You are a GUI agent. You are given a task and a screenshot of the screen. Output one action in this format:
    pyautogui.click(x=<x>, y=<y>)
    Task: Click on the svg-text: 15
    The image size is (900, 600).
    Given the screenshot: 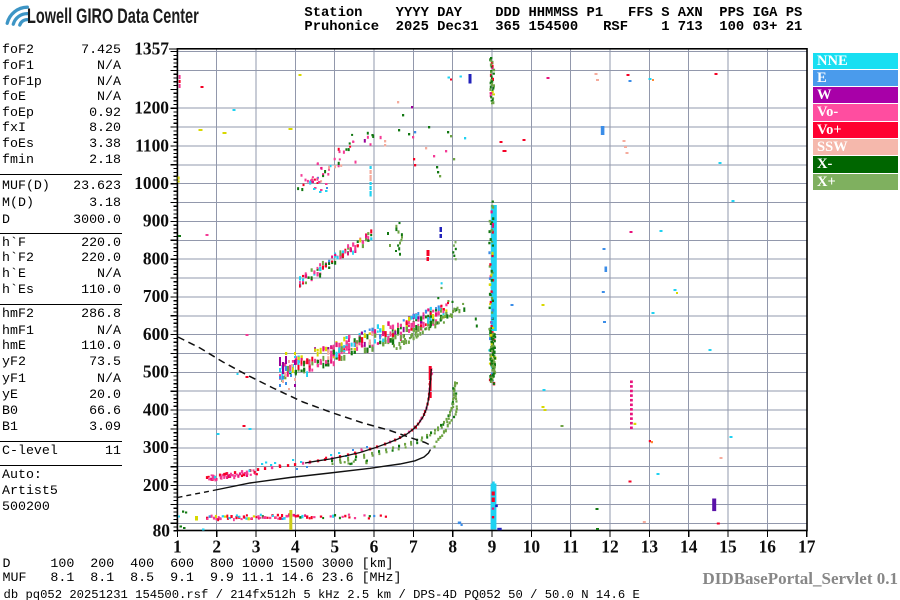 What is the action you would take?
    pyautogui.click(x=728, y=547)
    